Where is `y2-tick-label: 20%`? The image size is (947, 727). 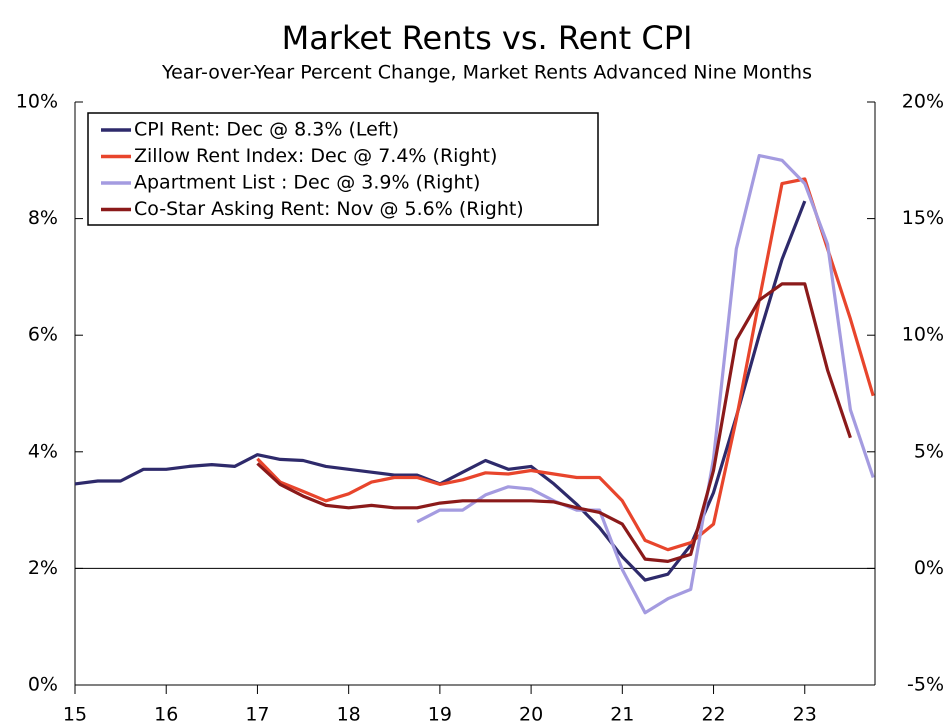
y2-tick-label: 20% is located at coordinates (923, 102).